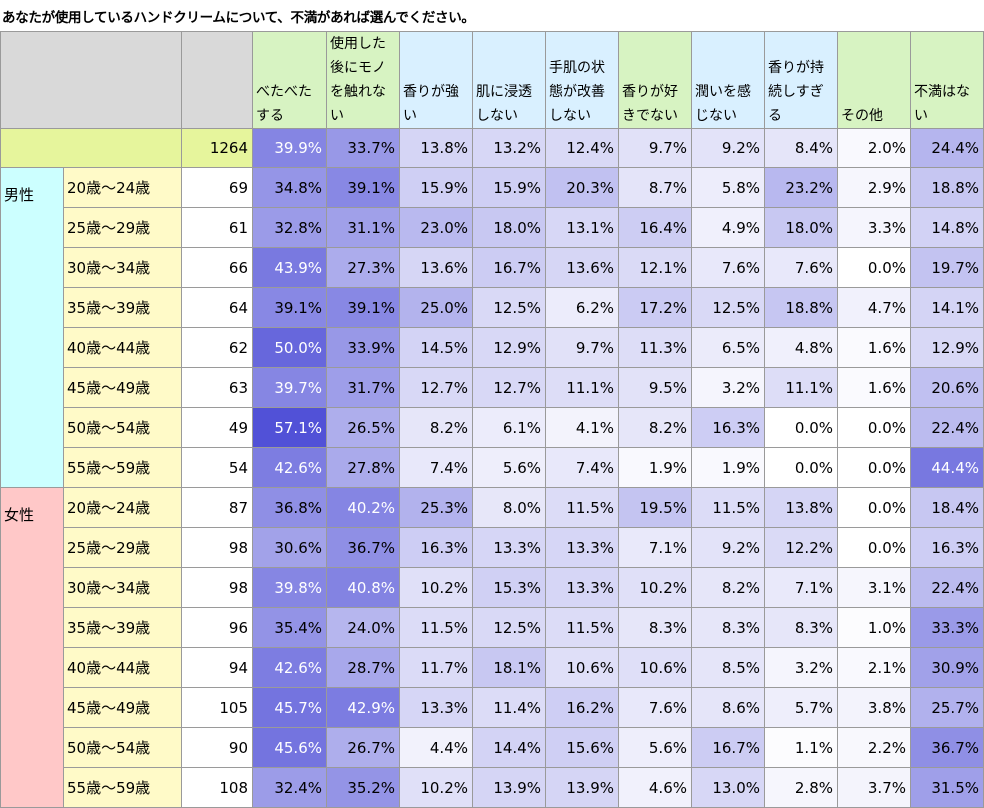 The height and width of the screenshot is (808, 984). What do you see at coordinates (947, 627) in the screenshot?
I see `value-cell: 33.3%` at bounding box center [947, 627].